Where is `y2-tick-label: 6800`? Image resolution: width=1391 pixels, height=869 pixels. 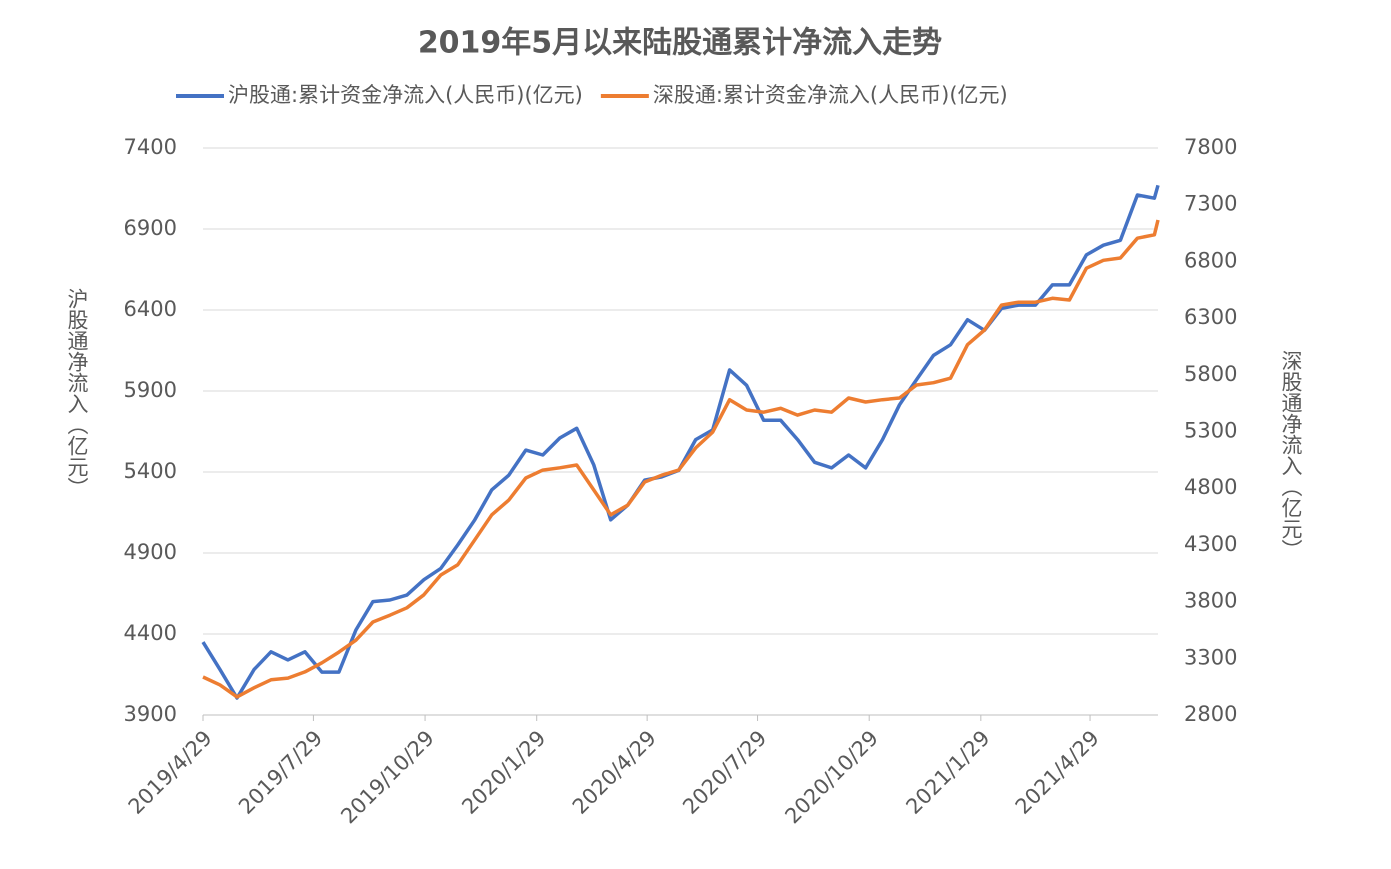 y2-tick-label: 6800 is located at coordinates (1210, 260).